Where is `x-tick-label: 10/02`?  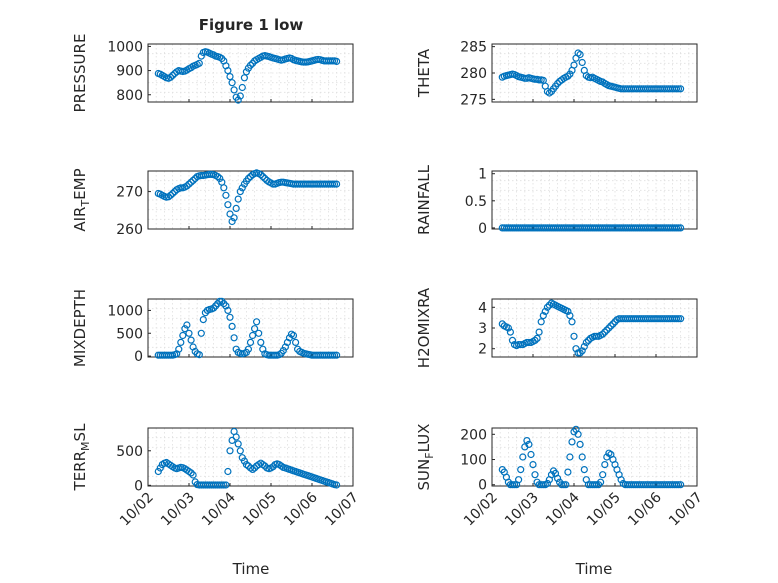 x-tick-label: 10/02 is located at coordinates (481, 510).